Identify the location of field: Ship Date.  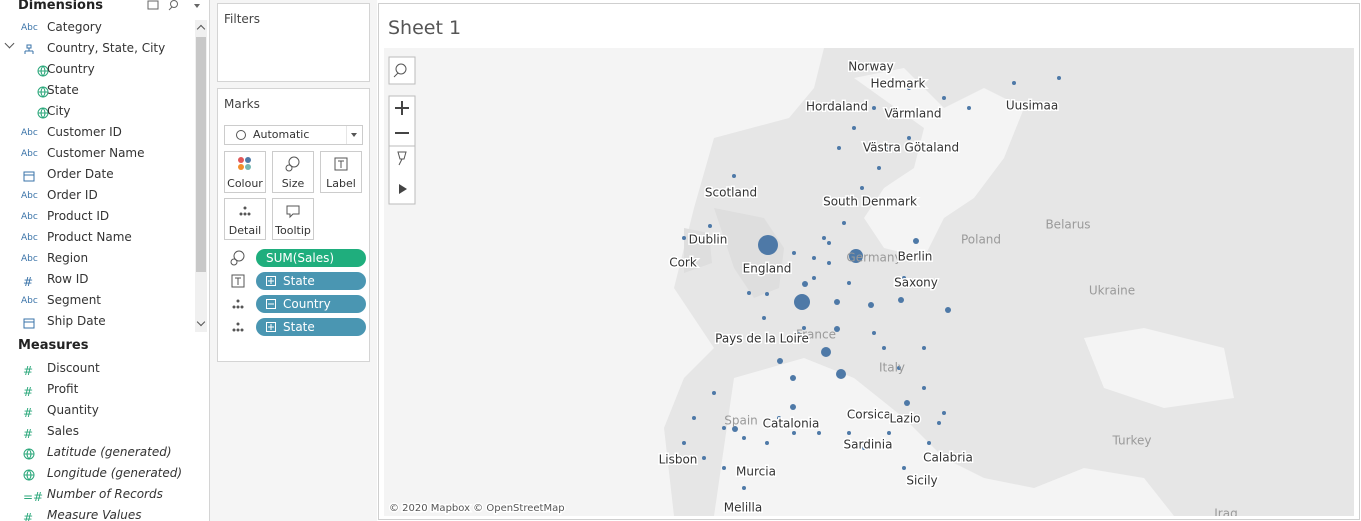
(76, 321).